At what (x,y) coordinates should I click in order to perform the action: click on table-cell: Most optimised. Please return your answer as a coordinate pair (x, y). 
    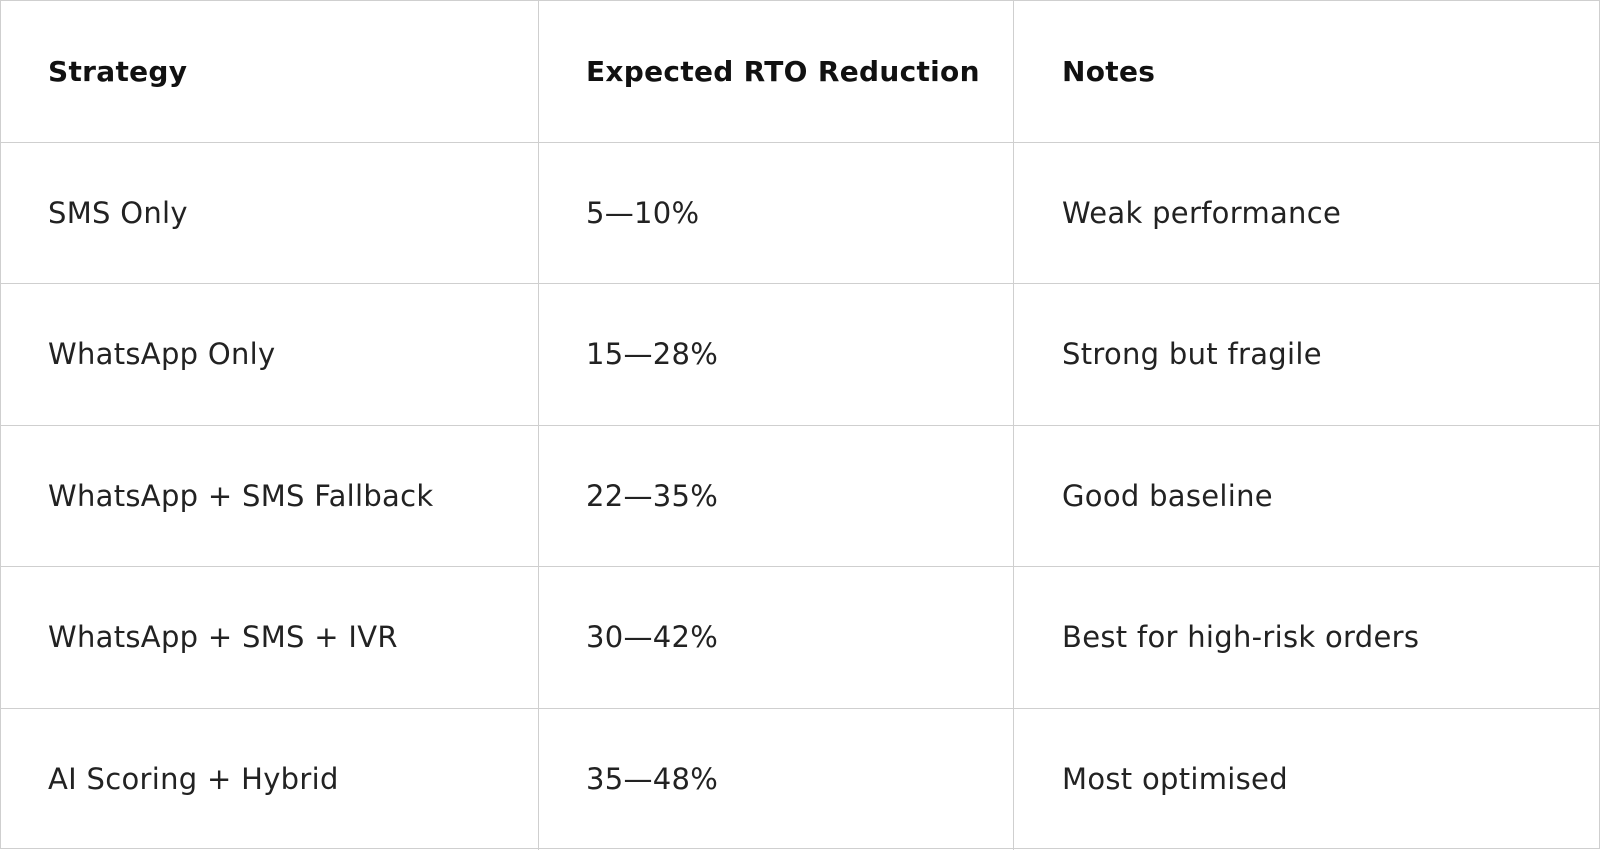
    Looking at the image, I should click on (1306, 779).